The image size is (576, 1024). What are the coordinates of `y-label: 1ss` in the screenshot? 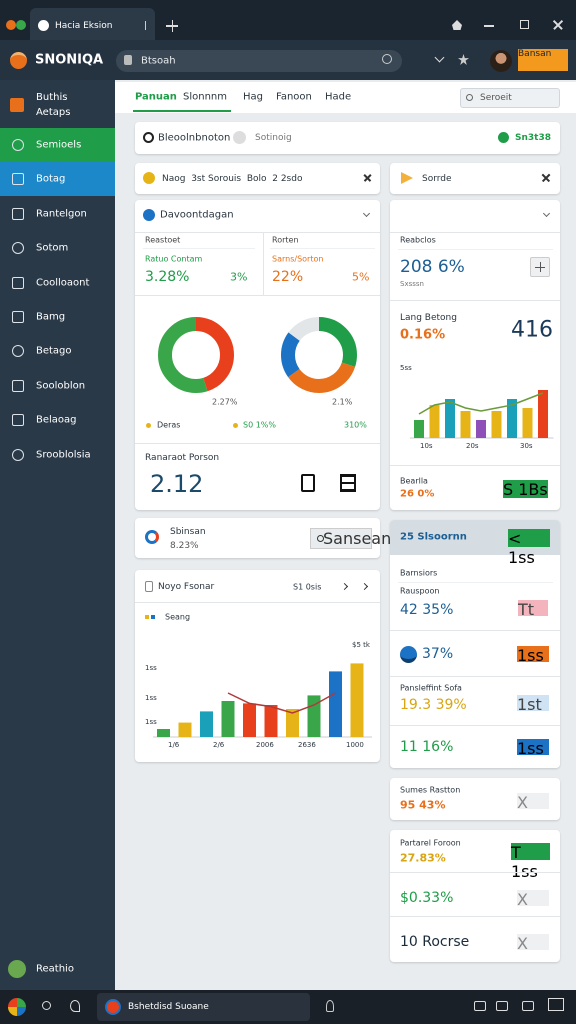 It's located at (151, 698).